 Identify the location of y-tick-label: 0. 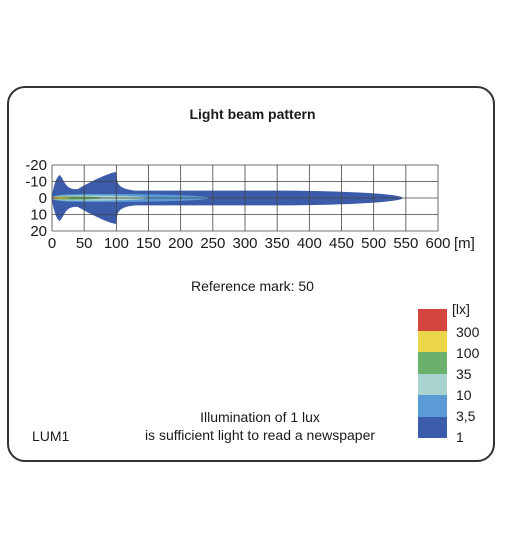
(43, 198).